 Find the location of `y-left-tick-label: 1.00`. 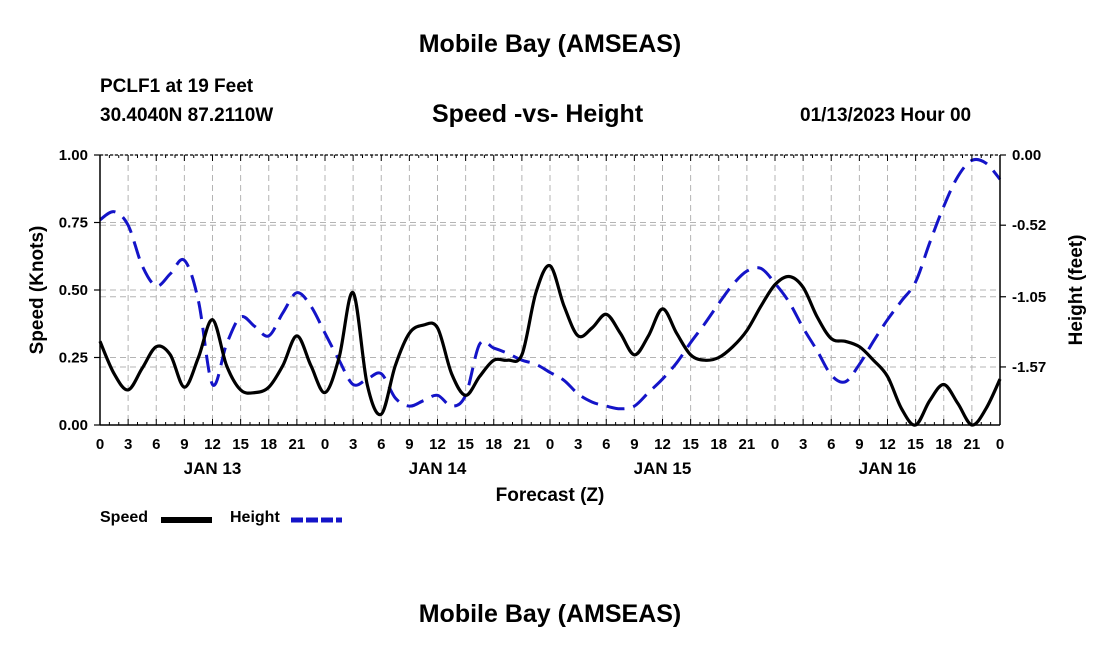

y-left-tick-label: 1.00 is located at coordinates (73, 155).